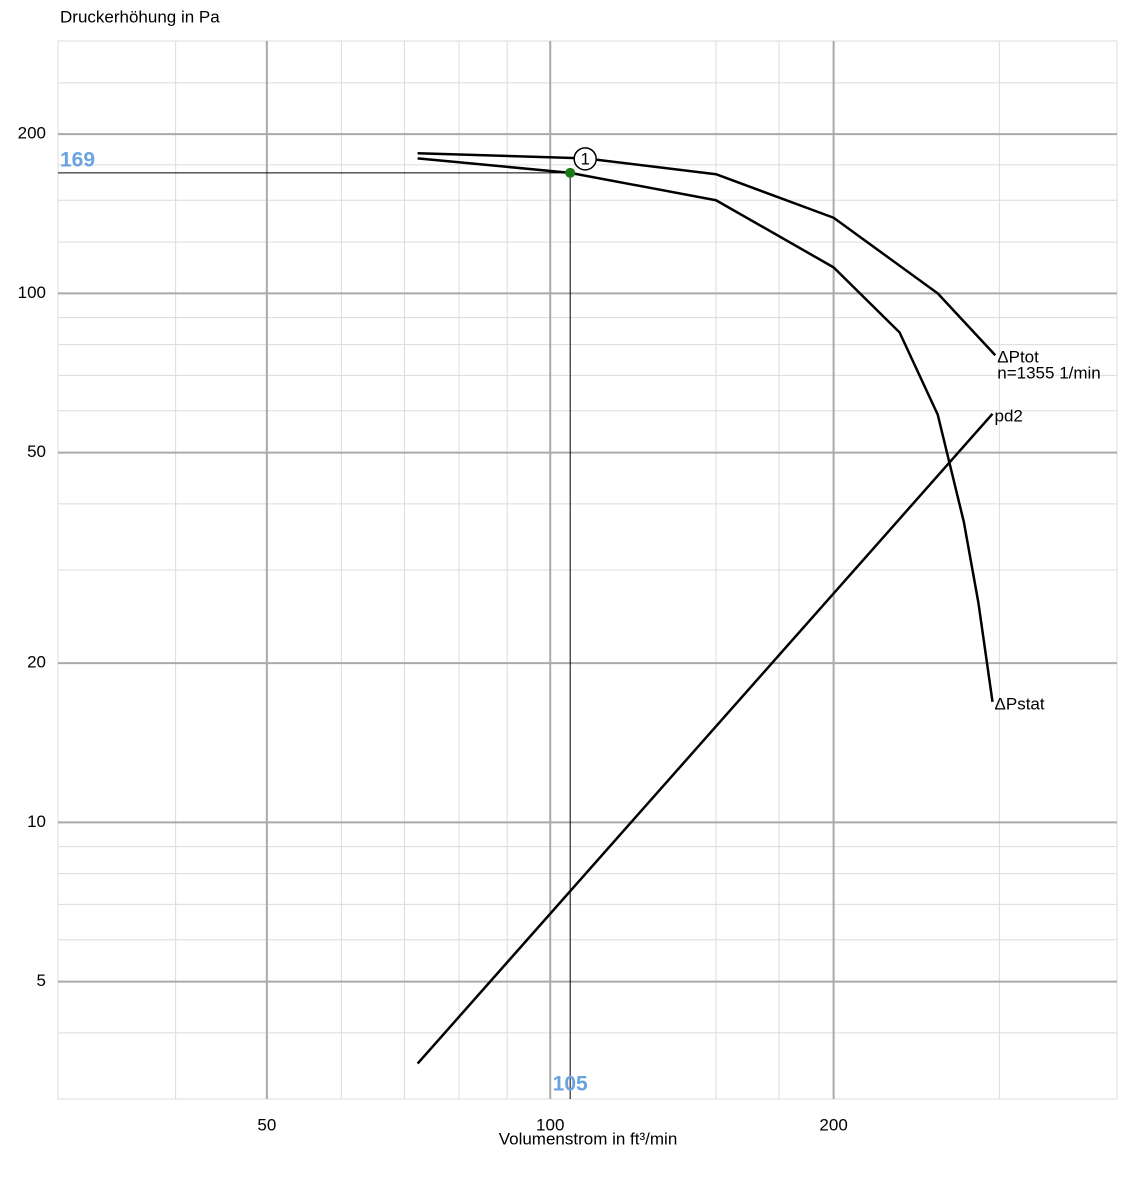 The image size is (1132, 1178). I want to click on series-label: pd2, so click(1009, 415).